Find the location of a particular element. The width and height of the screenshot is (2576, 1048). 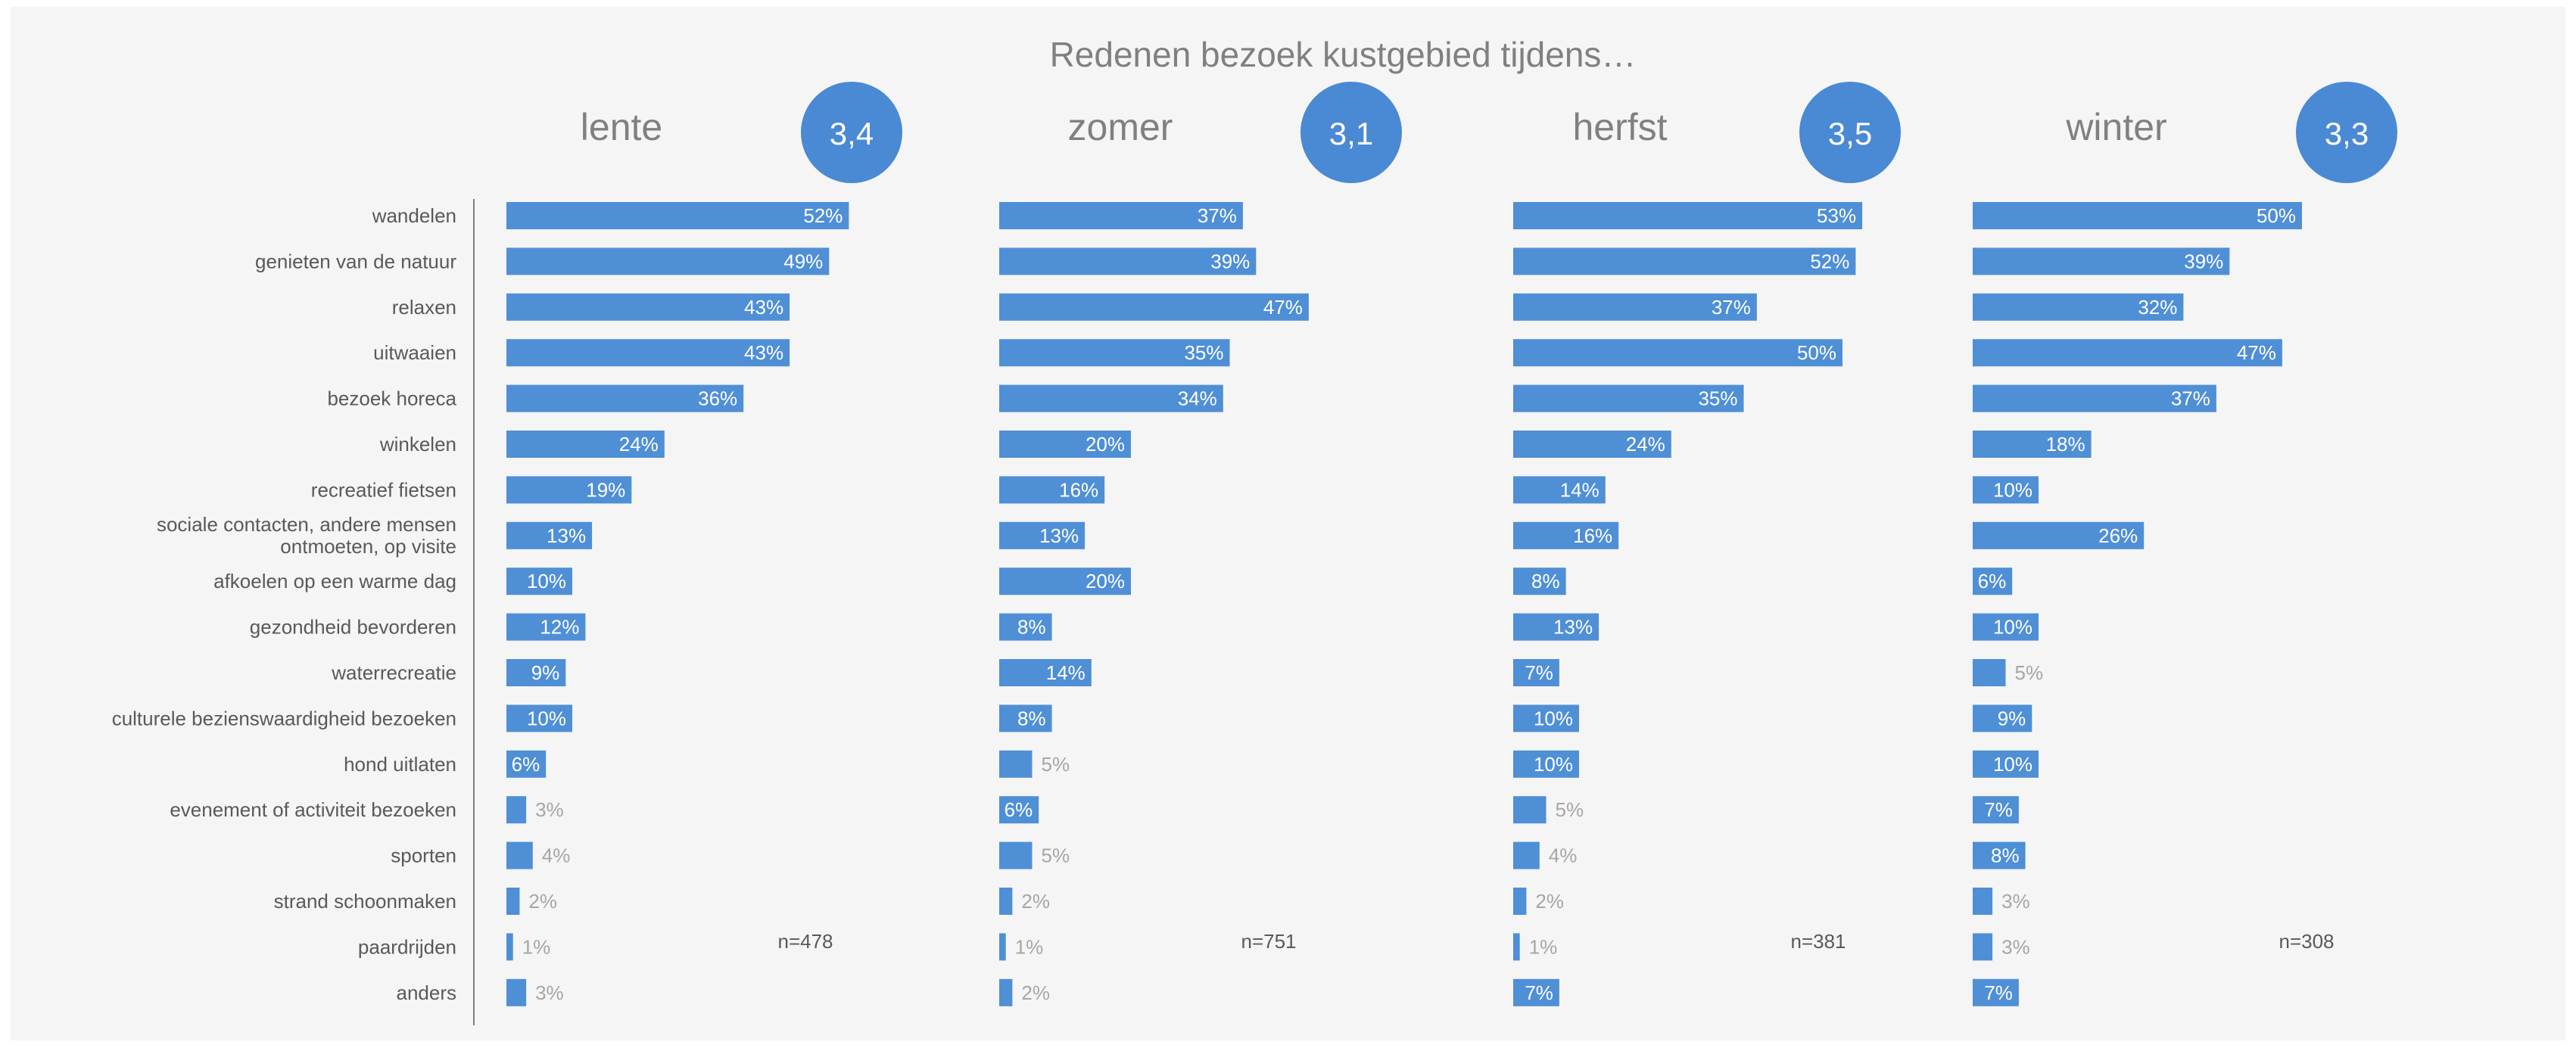

category-label: relaxen is located at coordinates (424, 307).